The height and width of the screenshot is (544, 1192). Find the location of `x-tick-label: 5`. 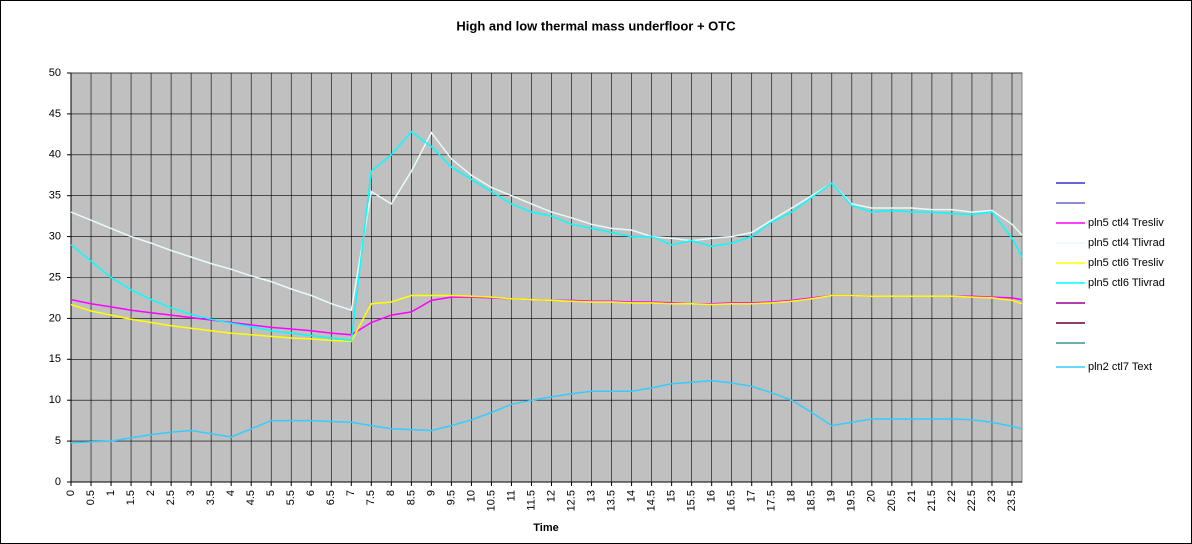

x-tick-label: 5 is located at coordinates (271, 493).